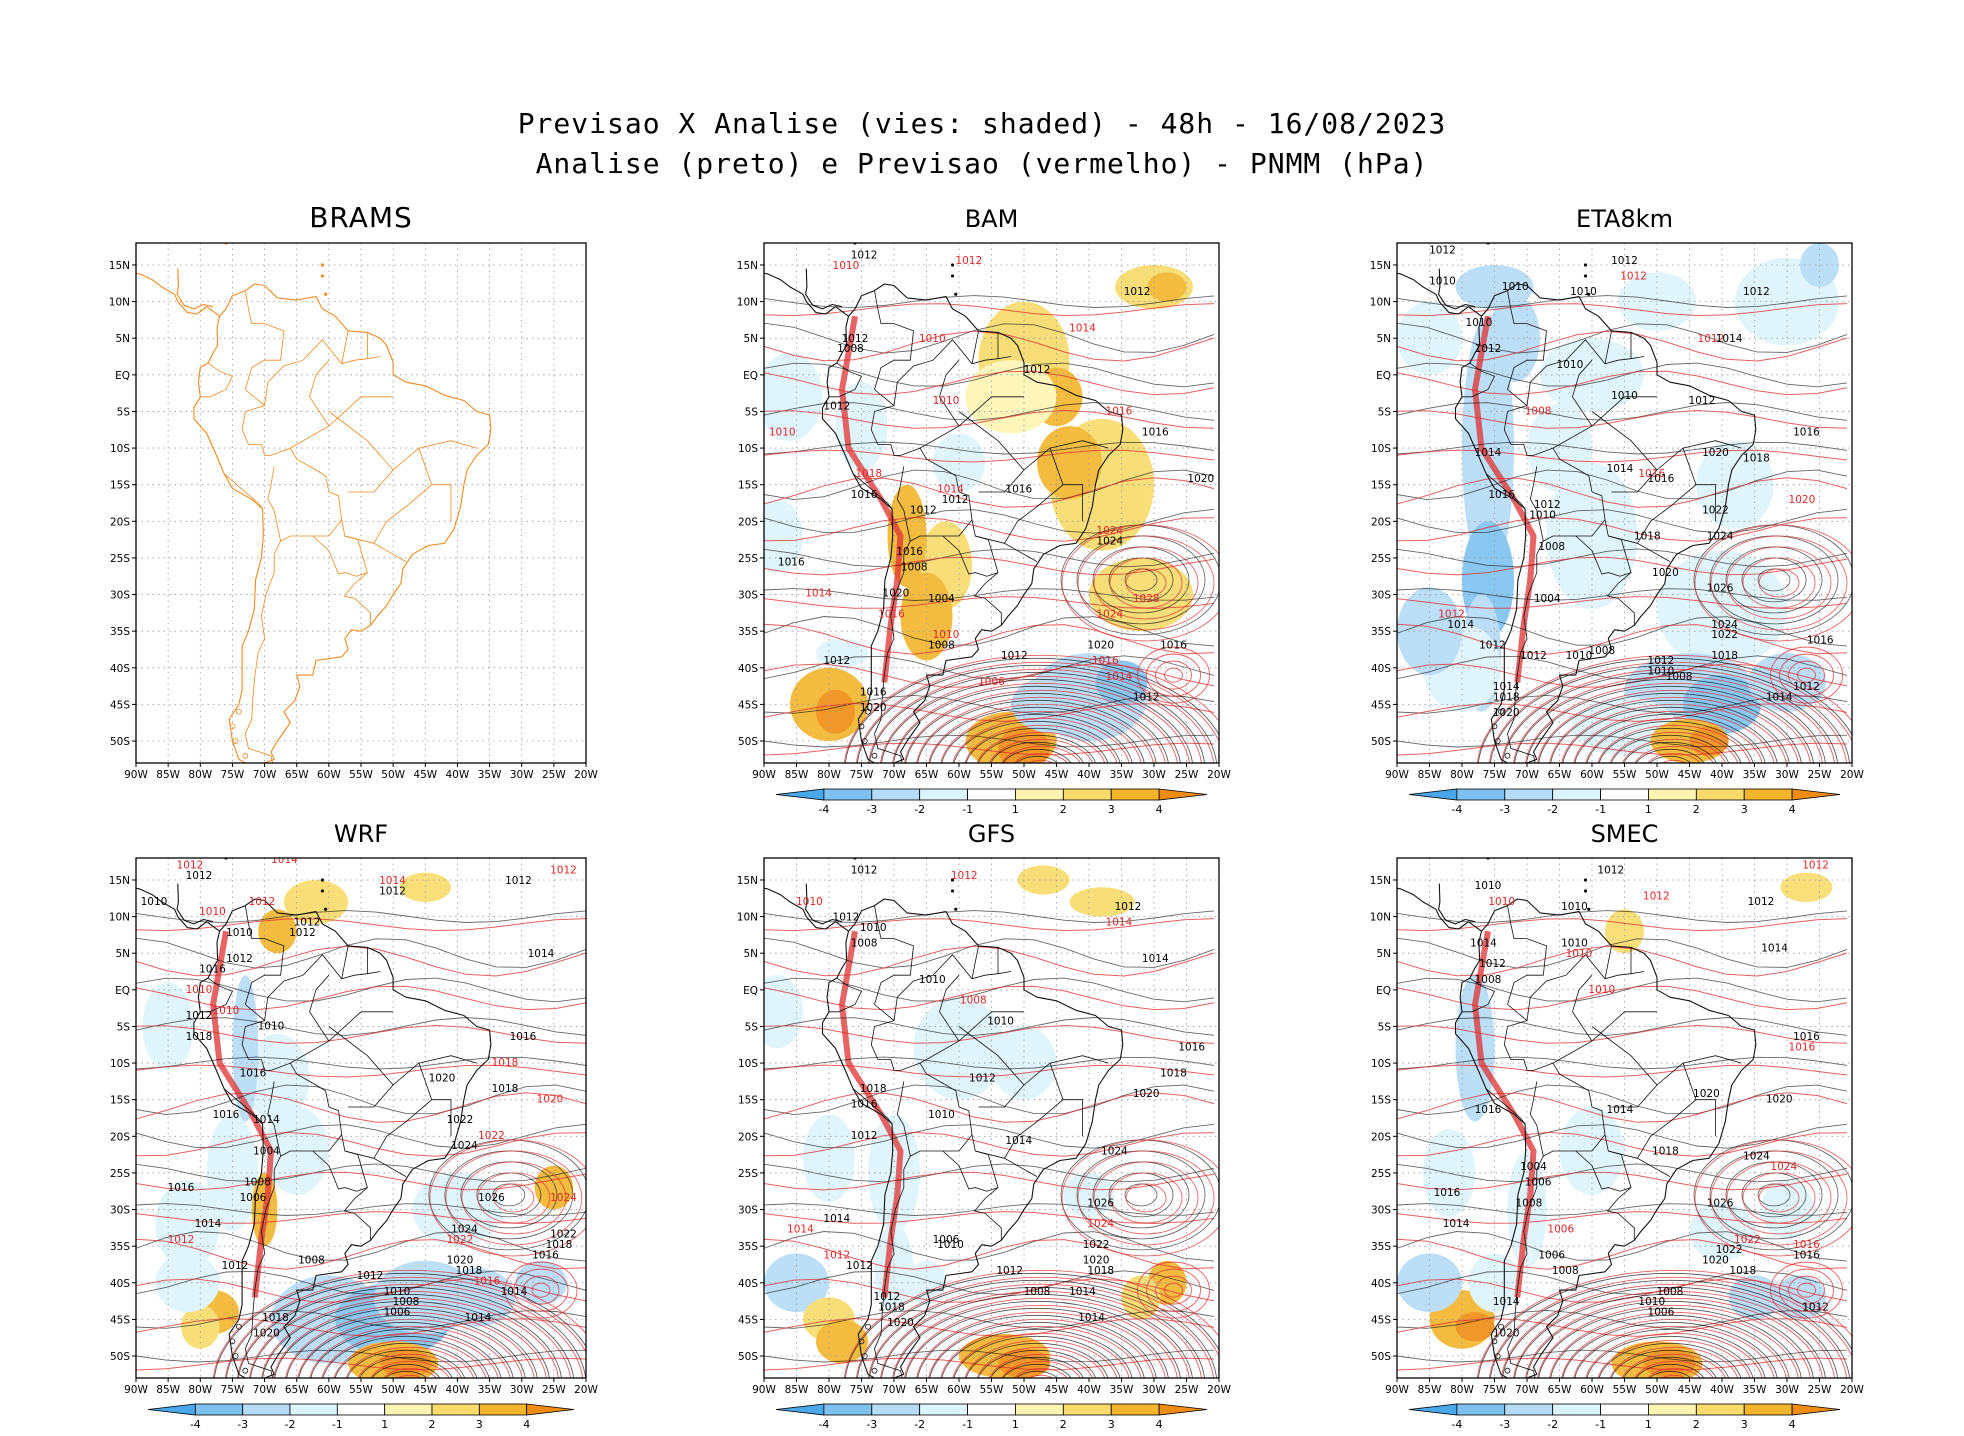 Image resolution: width=1964 pixels, height=1436 pixels. I want to click on panel-title-gfs: GFS, so click(991, 834).